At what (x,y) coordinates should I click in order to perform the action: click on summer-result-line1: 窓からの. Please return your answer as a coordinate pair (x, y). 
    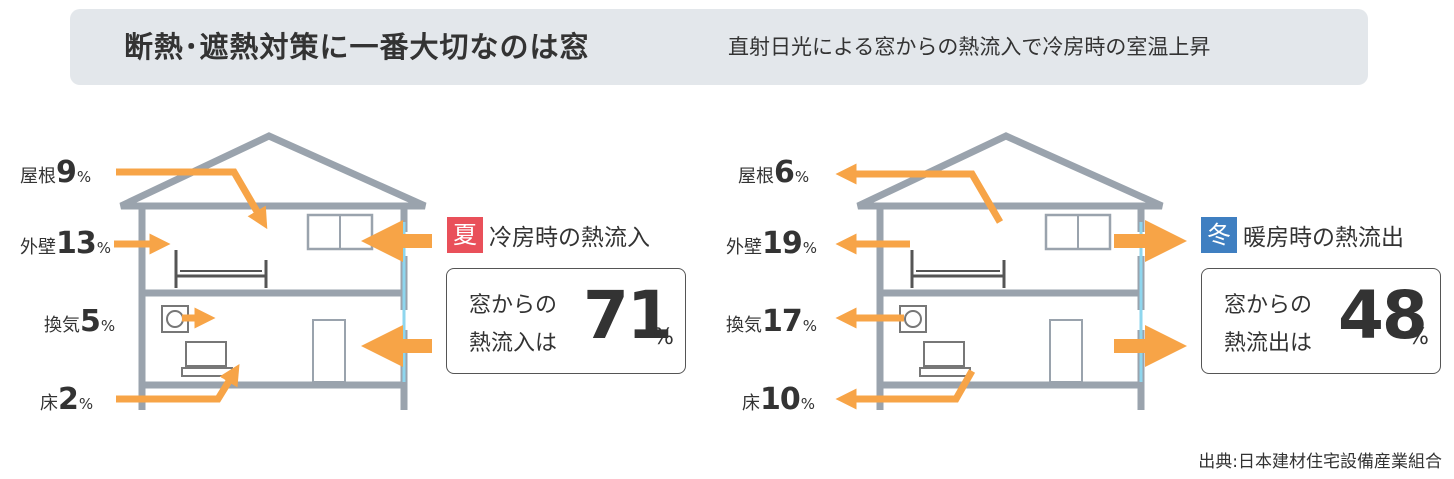
    Looking at the image, I should click on (513, 305).